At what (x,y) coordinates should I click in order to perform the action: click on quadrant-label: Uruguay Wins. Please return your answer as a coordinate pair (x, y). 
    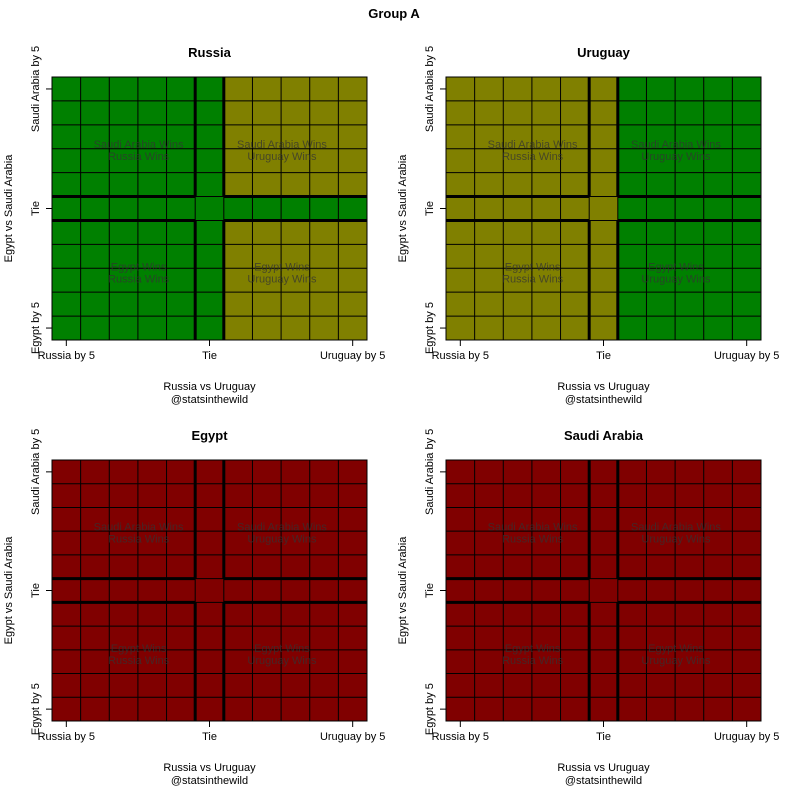
    Looking at the image, I should click on (282, 279).